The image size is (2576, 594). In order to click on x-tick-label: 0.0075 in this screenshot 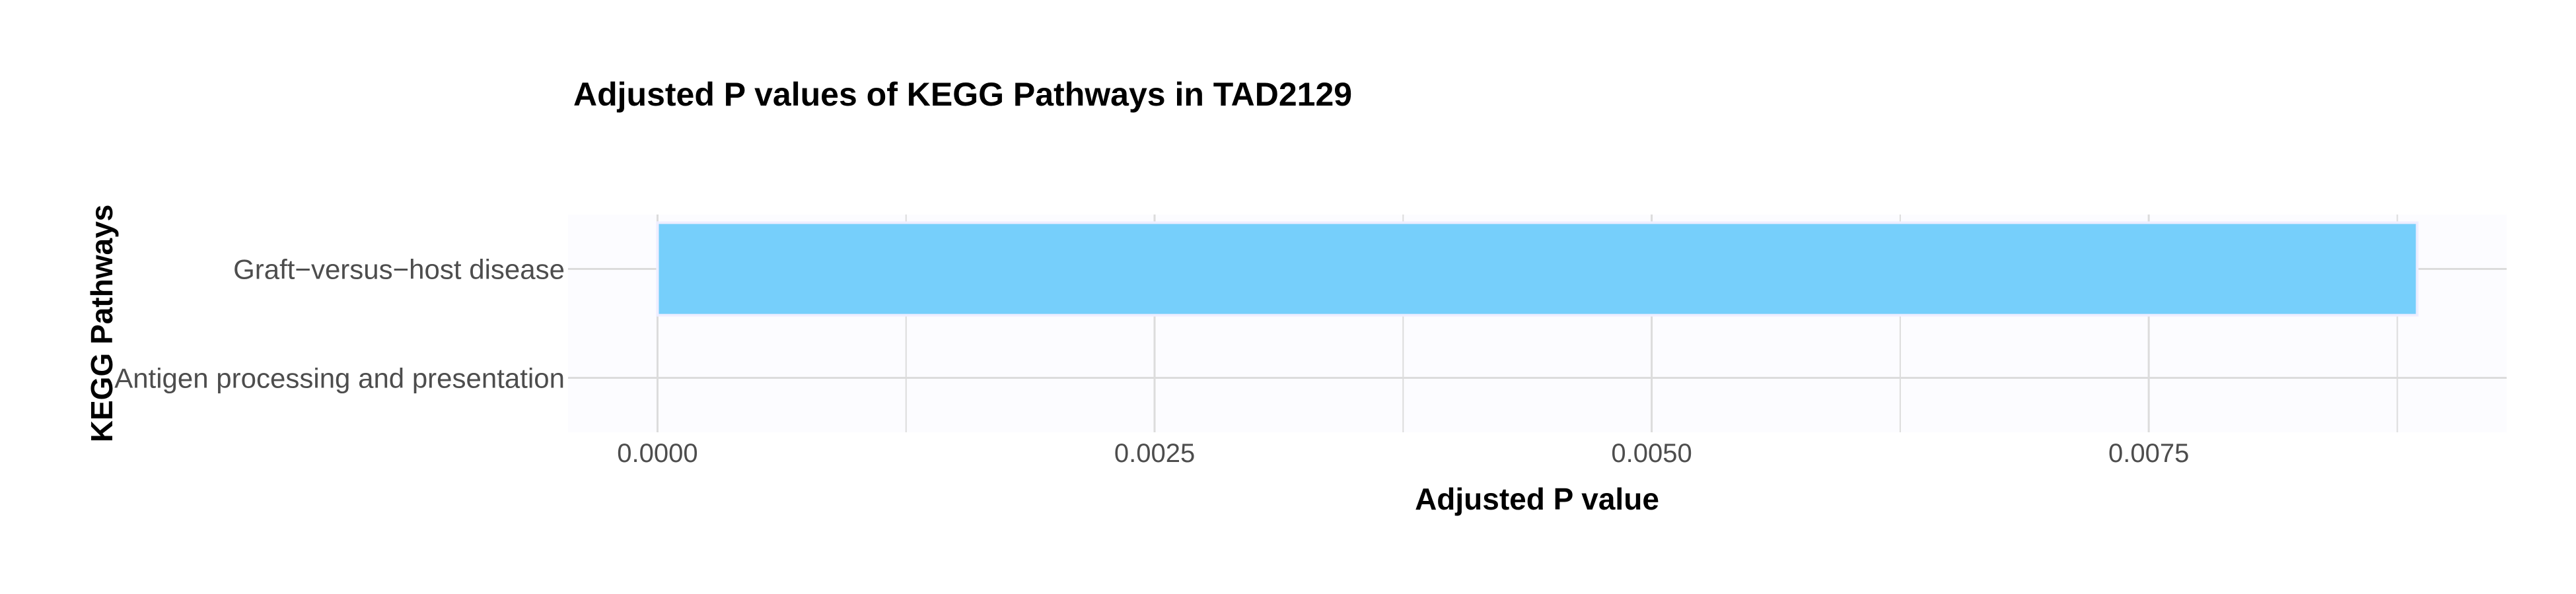, I will do `click(2149, 453)`.